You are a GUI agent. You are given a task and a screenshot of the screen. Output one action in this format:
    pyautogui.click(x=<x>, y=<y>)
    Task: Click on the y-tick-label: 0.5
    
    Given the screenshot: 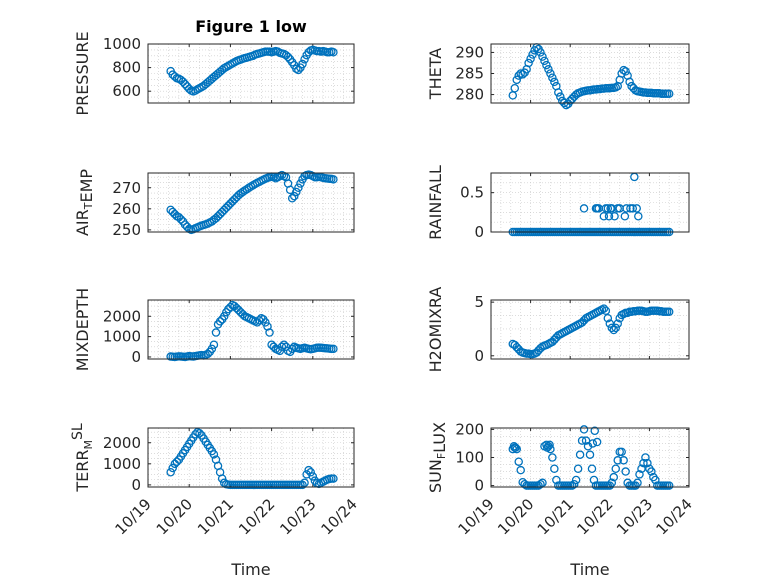 What is the action you would take?
    pyautogui.click(x=472, y=193)
    